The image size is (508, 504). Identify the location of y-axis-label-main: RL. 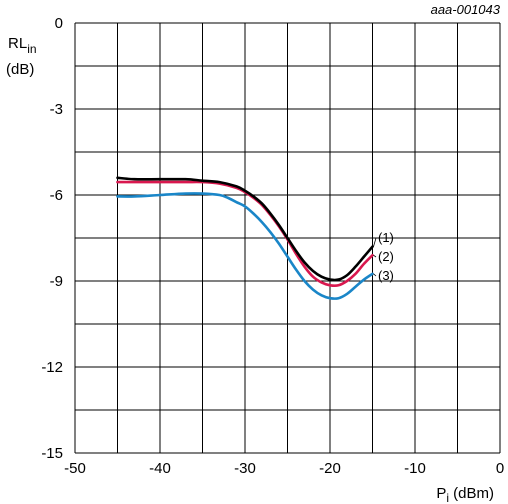
(17, 43).